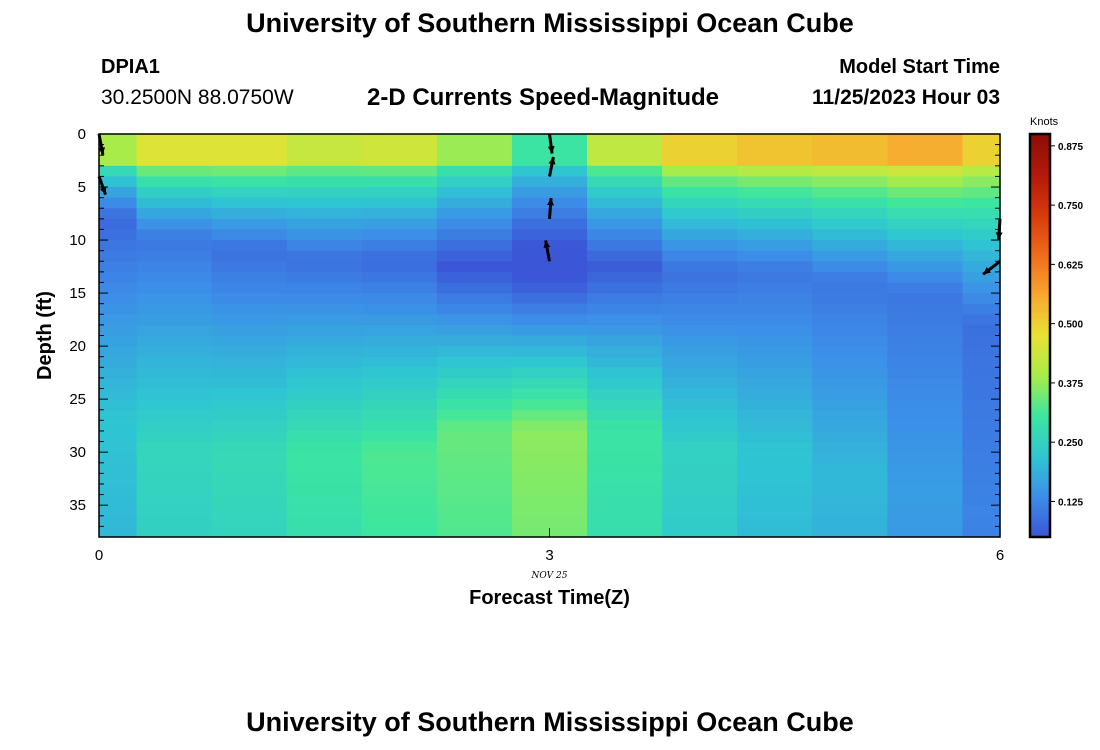 The height and width of the screenshot is (750, 1100). I want to click on vector-head, so click(551, 149).